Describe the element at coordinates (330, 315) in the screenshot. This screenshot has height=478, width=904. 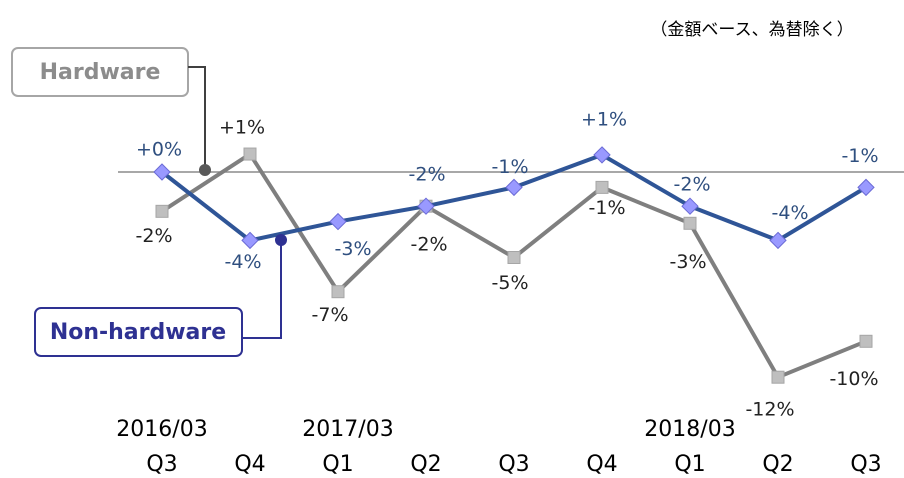
I see `data-label: -7%` at that location.